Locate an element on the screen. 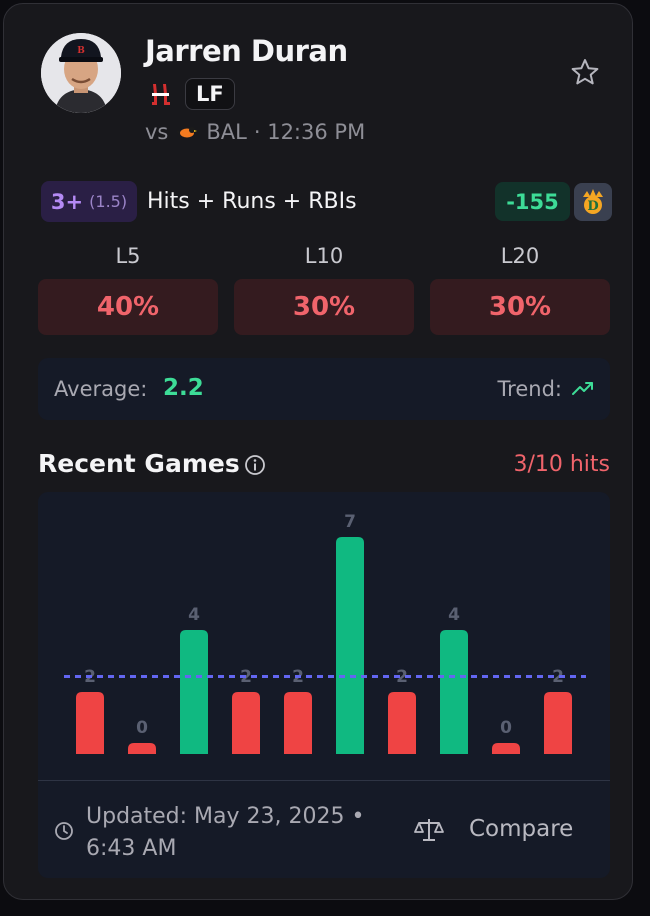  svg-text: B is located at coordinates (81, 51).